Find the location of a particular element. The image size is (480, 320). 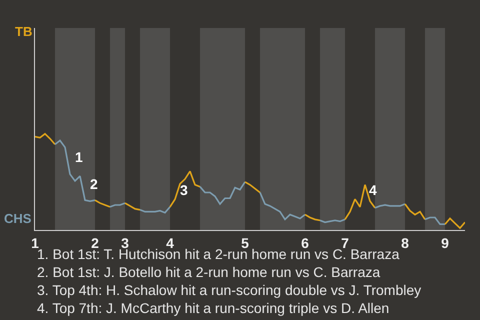

text: 3. Top 4th: H. Schalow hit a run-scoring double vs J. Trombley is located at coordinates (229, 290).